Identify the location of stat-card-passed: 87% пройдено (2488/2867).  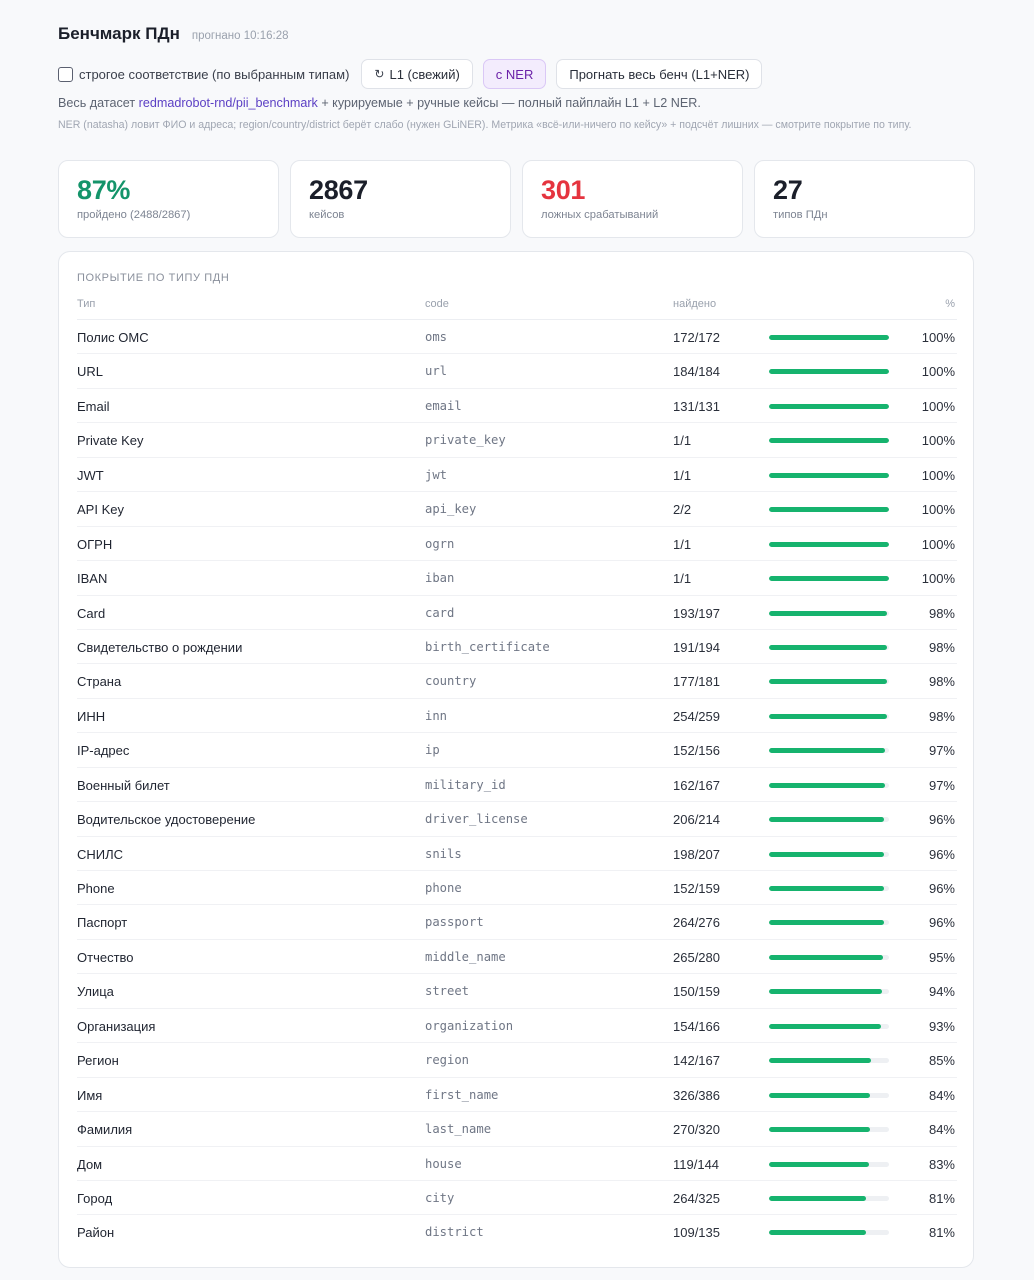
(168, 199).